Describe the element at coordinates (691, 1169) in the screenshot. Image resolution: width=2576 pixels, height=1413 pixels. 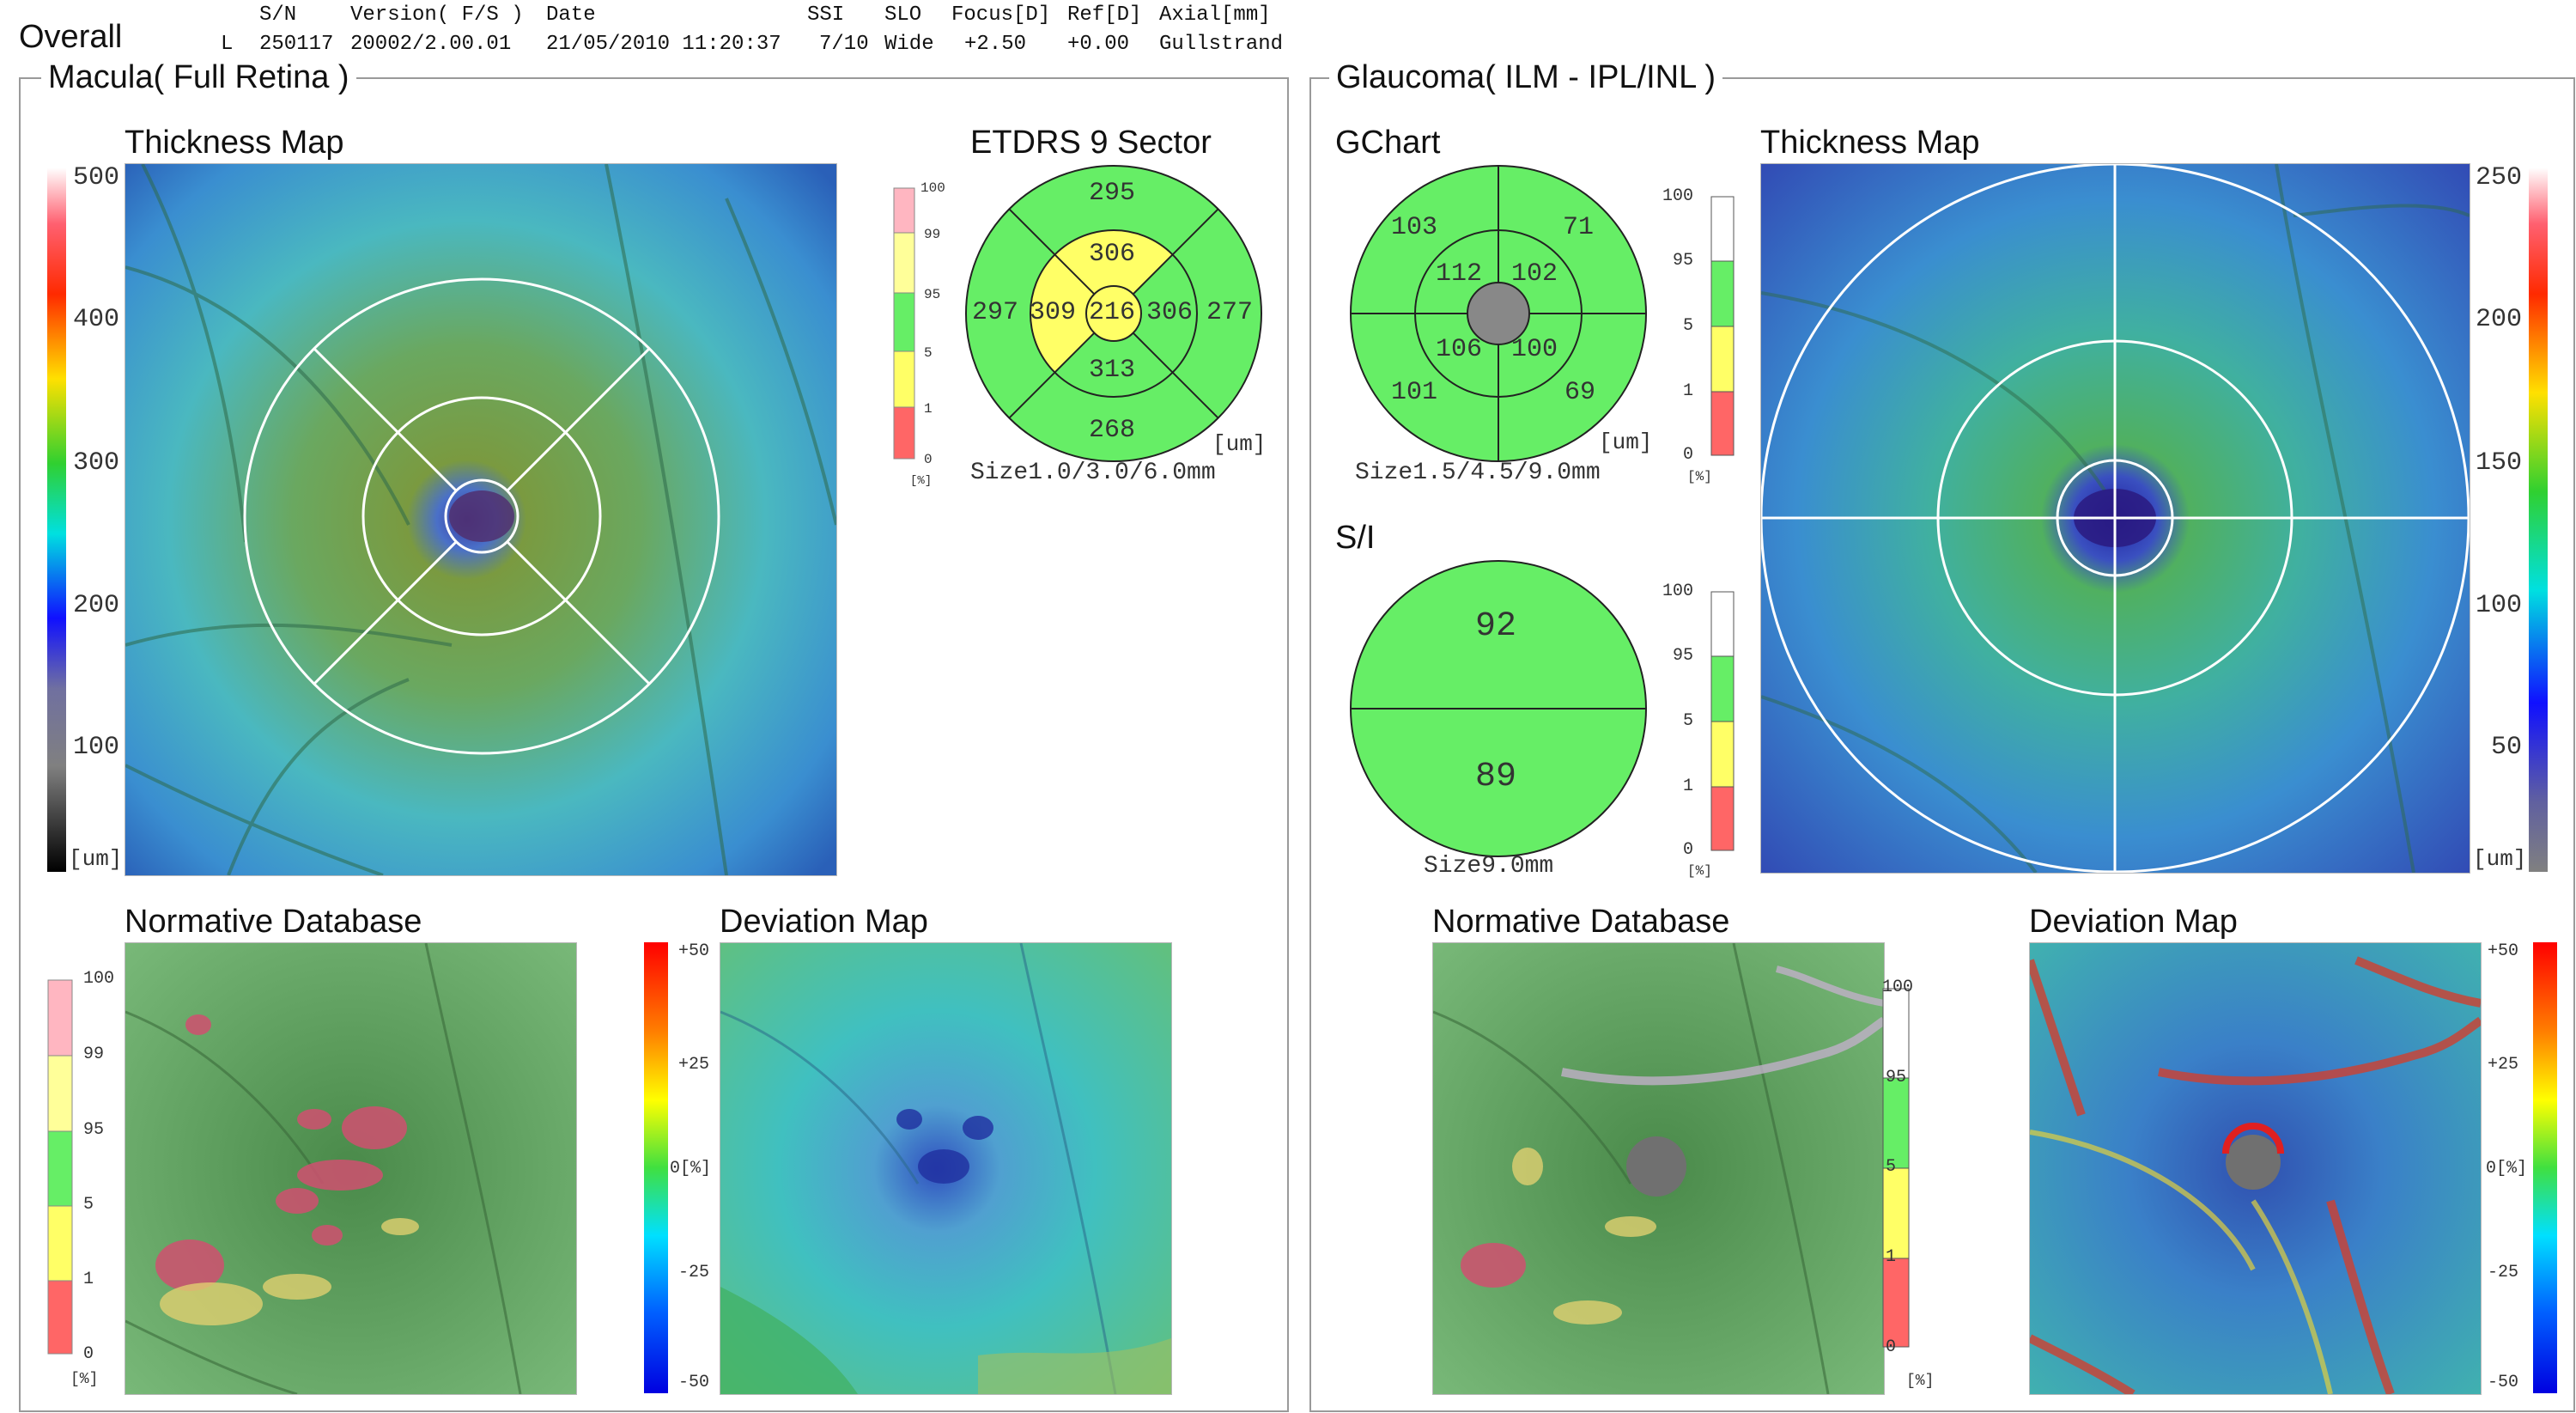
I see `macula-dev-tick-zero: 0[%]` at that location.